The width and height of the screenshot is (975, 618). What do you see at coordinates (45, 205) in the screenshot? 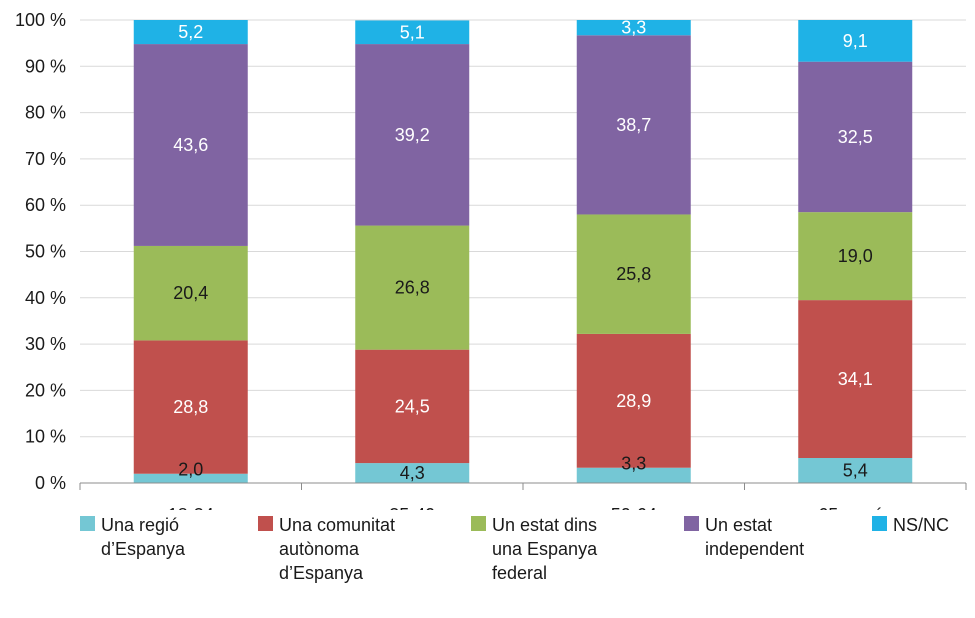
I see `y-tick-label: 60 %` at bounding box center [45, 205].